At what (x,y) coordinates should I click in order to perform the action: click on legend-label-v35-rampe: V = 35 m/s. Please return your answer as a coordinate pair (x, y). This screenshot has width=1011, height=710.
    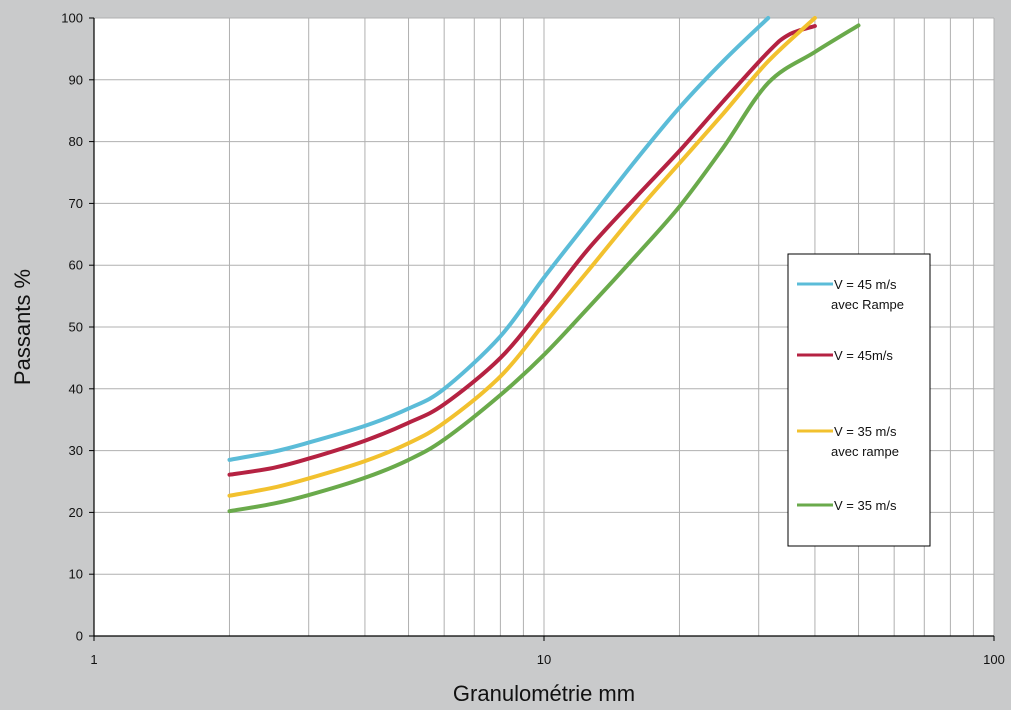
    Looking at the image, I should click on (865, 431).